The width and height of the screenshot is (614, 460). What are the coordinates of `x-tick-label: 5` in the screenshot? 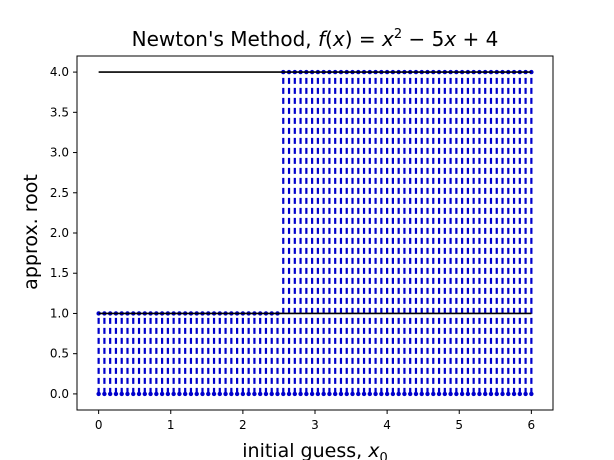 It's located at (459, 425).